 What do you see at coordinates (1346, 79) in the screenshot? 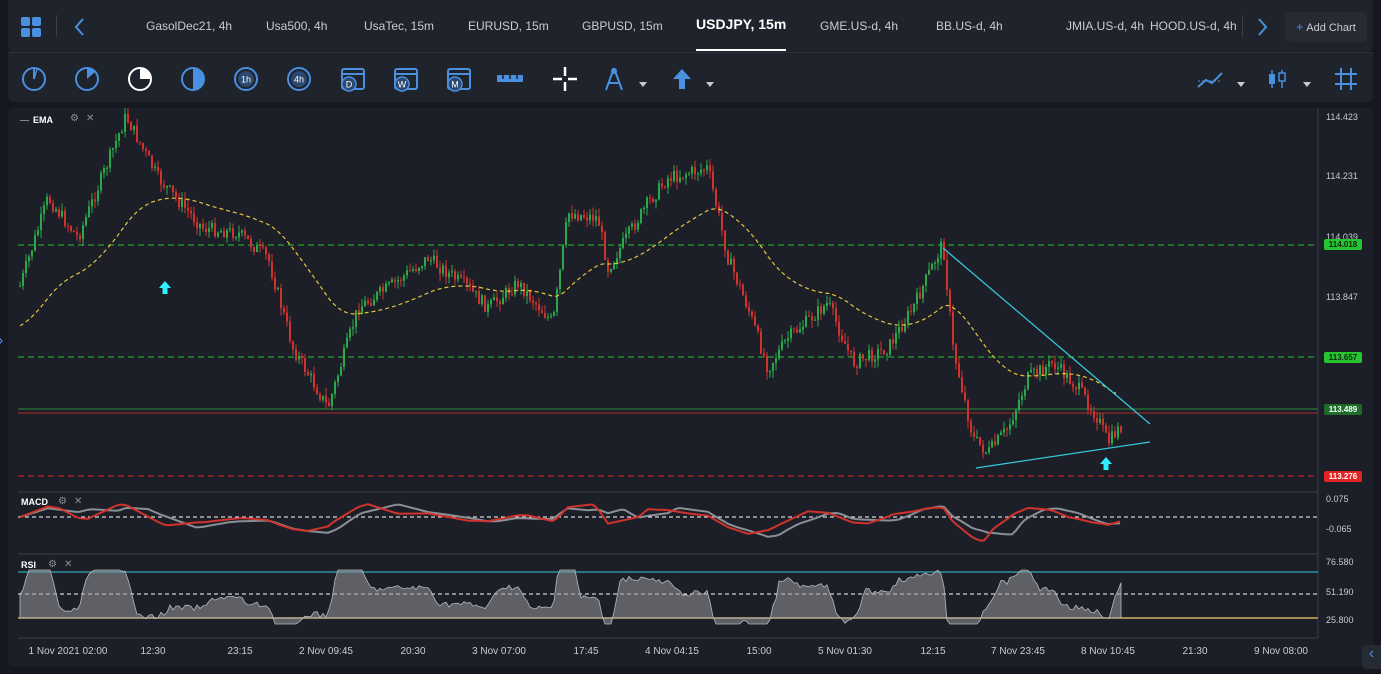
I see `grid-icon` at bounding box center [1346, 79].